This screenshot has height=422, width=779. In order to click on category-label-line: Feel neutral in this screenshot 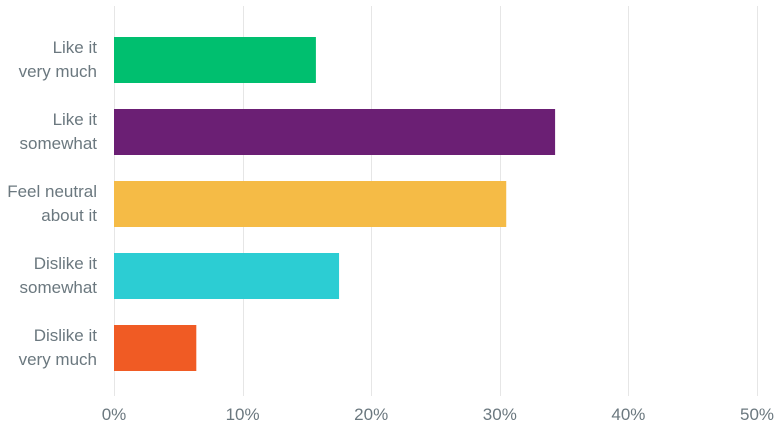, I will do `click(52, 191)`.